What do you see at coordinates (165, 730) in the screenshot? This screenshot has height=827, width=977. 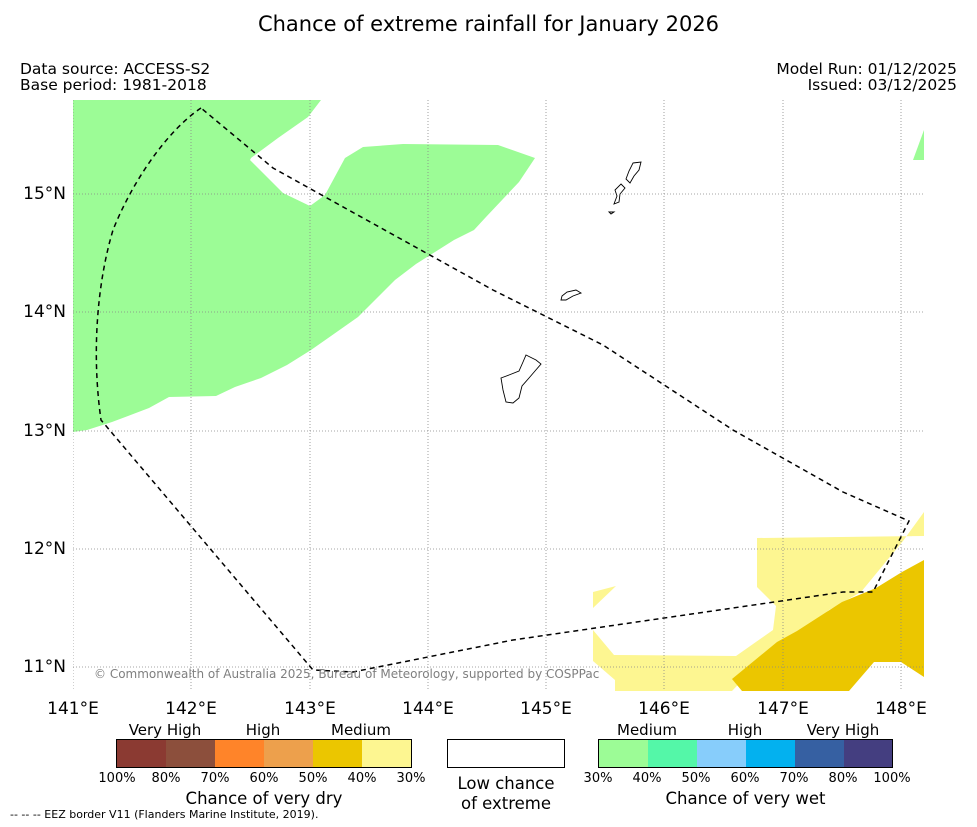 I see `legend-dry-level-very-high: Very High` at bounding box center [165, 730].